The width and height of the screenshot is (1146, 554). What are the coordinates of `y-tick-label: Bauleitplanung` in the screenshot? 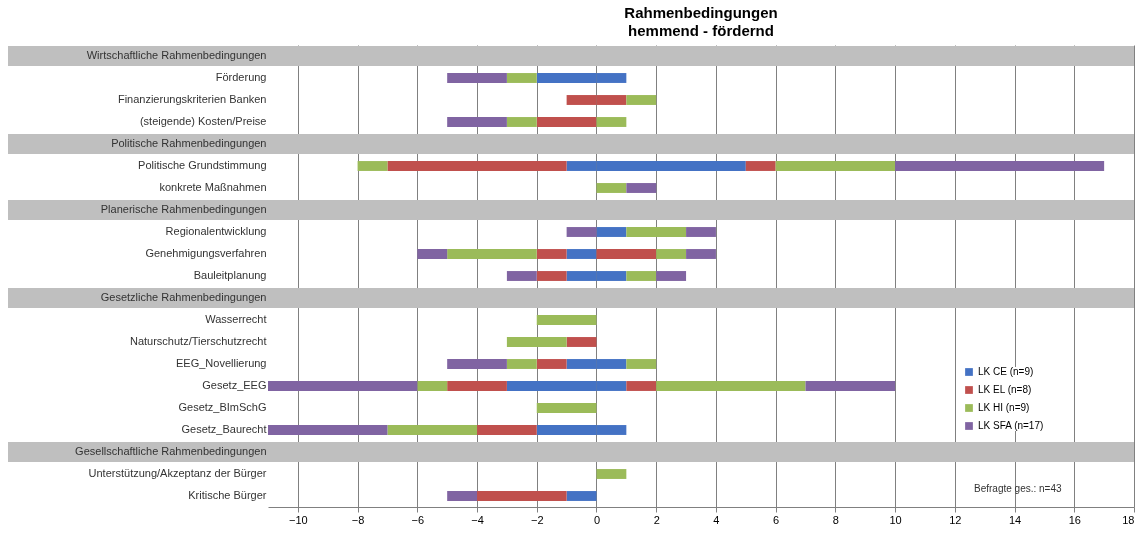 It's located at (230, 275).